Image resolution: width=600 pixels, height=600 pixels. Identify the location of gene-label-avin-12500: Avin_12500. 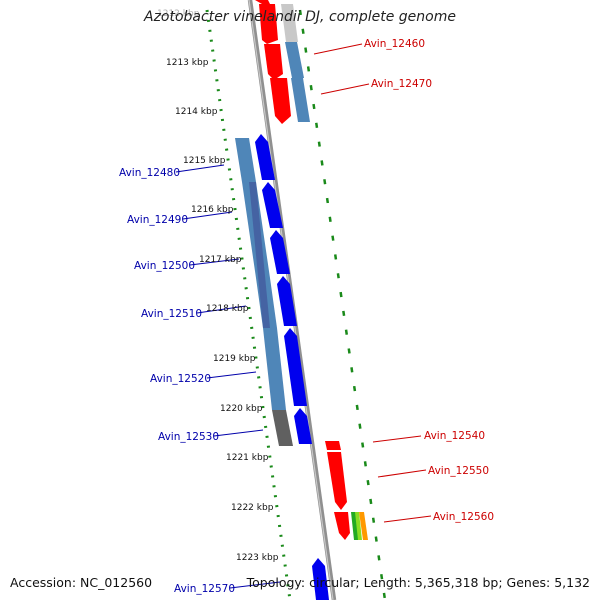
(164, 266).